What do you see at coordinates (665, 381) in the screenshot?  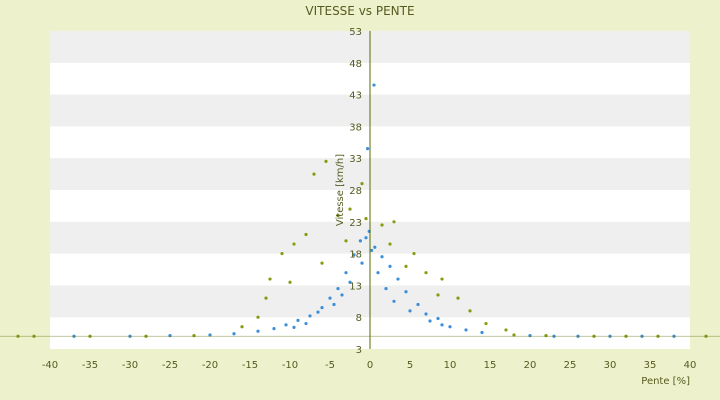 I see `x-axis-label: Pente [%]` at bounding box center [665, 381].